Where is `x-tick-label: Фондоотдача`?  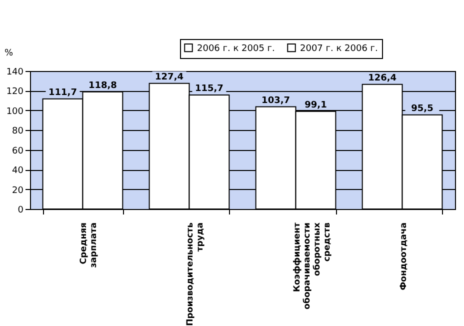
x-tick-label: Фондоотдача is located at coordinates (403, 256).